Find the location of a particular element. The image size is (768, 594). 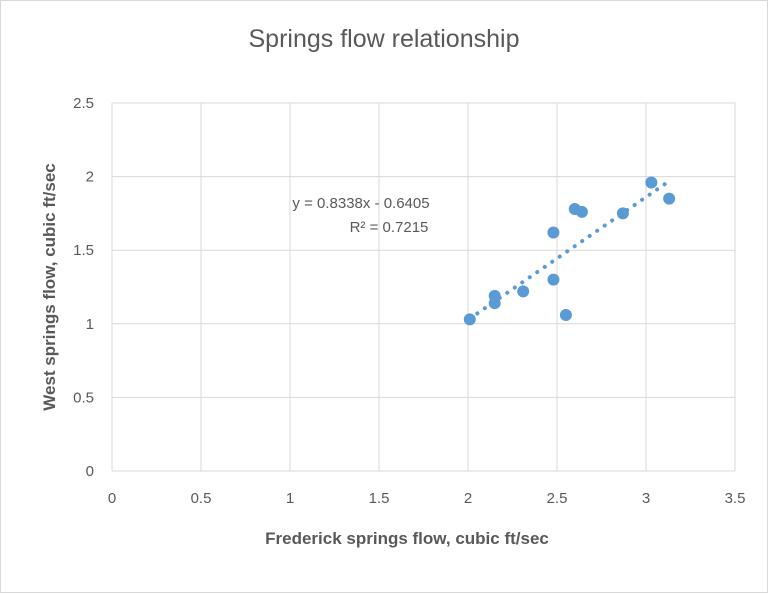

x-tick-label: 0.5 is located at coordinates (201, 498).